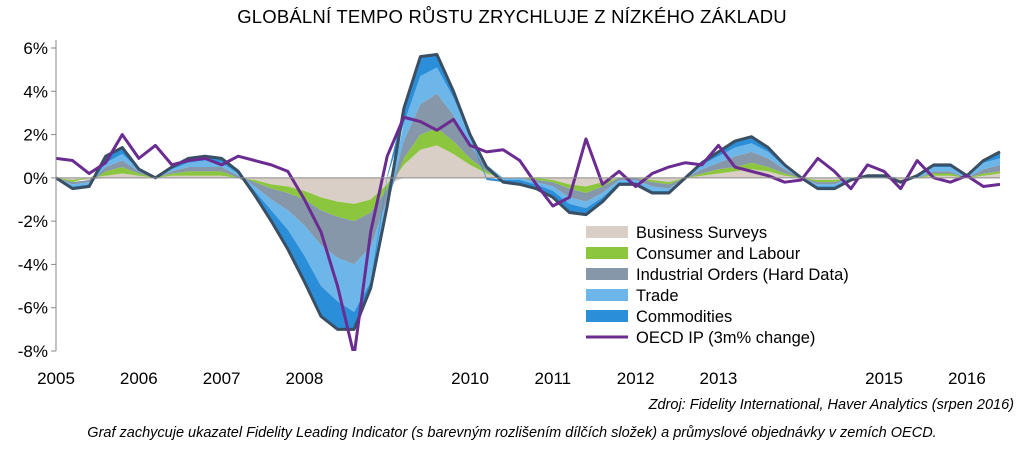 This screenshot has width=1024, height=453. I want to click on y-tick-label: -2%, so click(33, 221).